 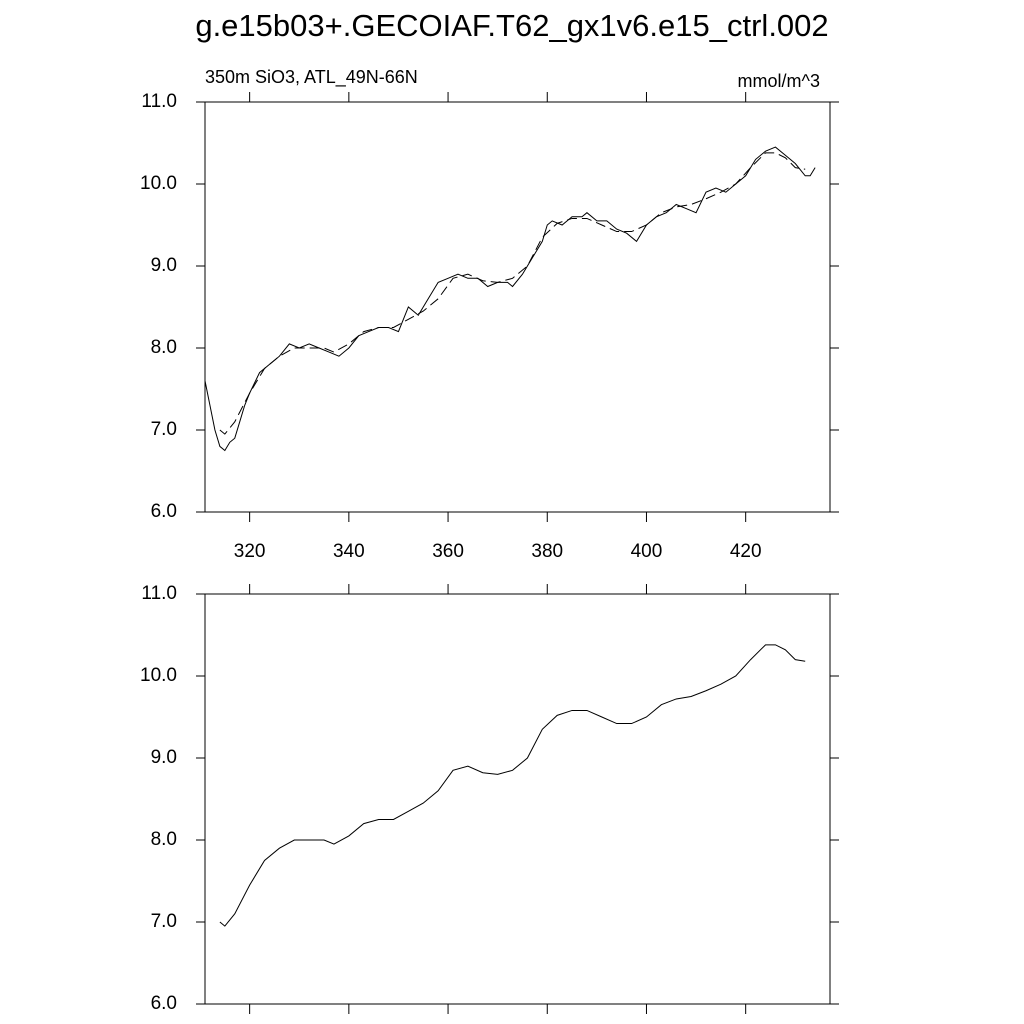 I want to click on x-tick-label: 380, so click(x=547, y=551).